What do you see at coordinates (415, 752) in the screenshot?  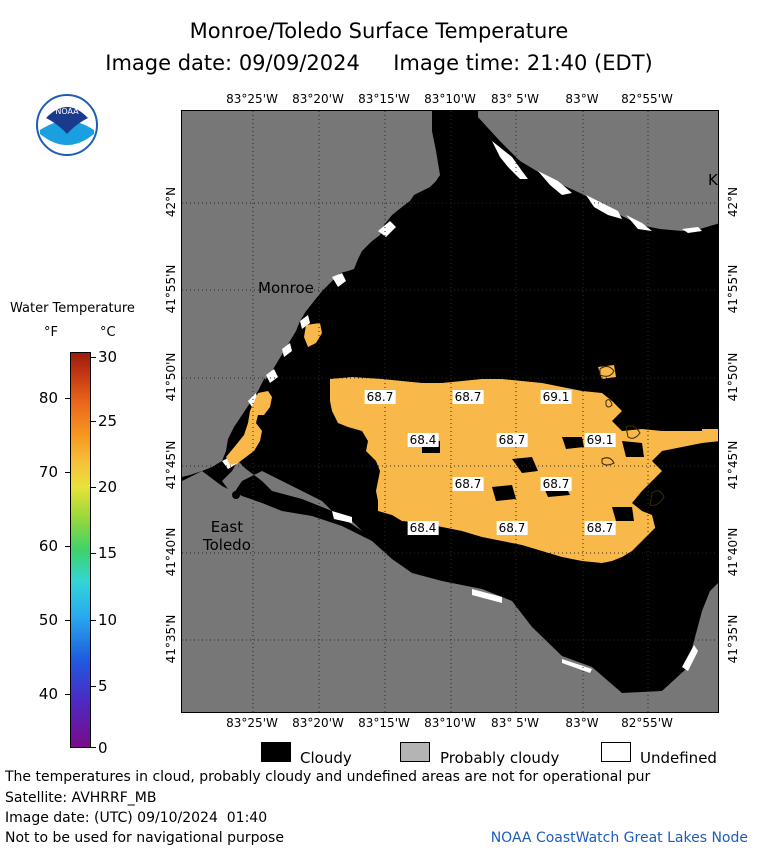 I see `key-swatch-probably-cloudy` at bounding box center [415, 752].